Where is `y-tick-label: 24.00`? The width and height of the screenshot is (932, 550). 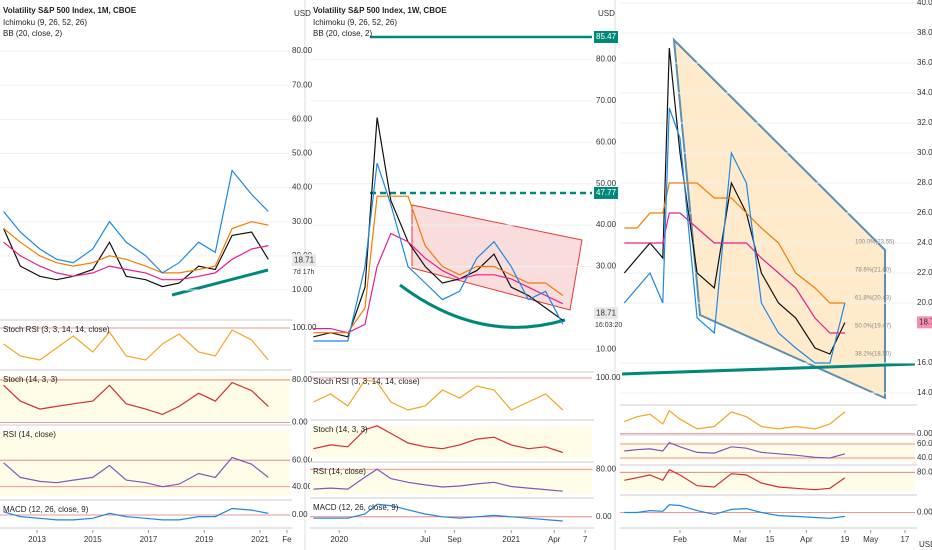 y-tick-label: 24.00 is located at coordinates (924, 242).